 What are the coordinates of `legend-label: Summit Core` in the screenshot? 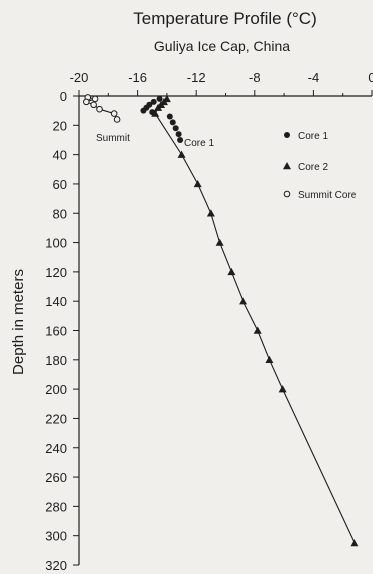 It's located at (327, 195).